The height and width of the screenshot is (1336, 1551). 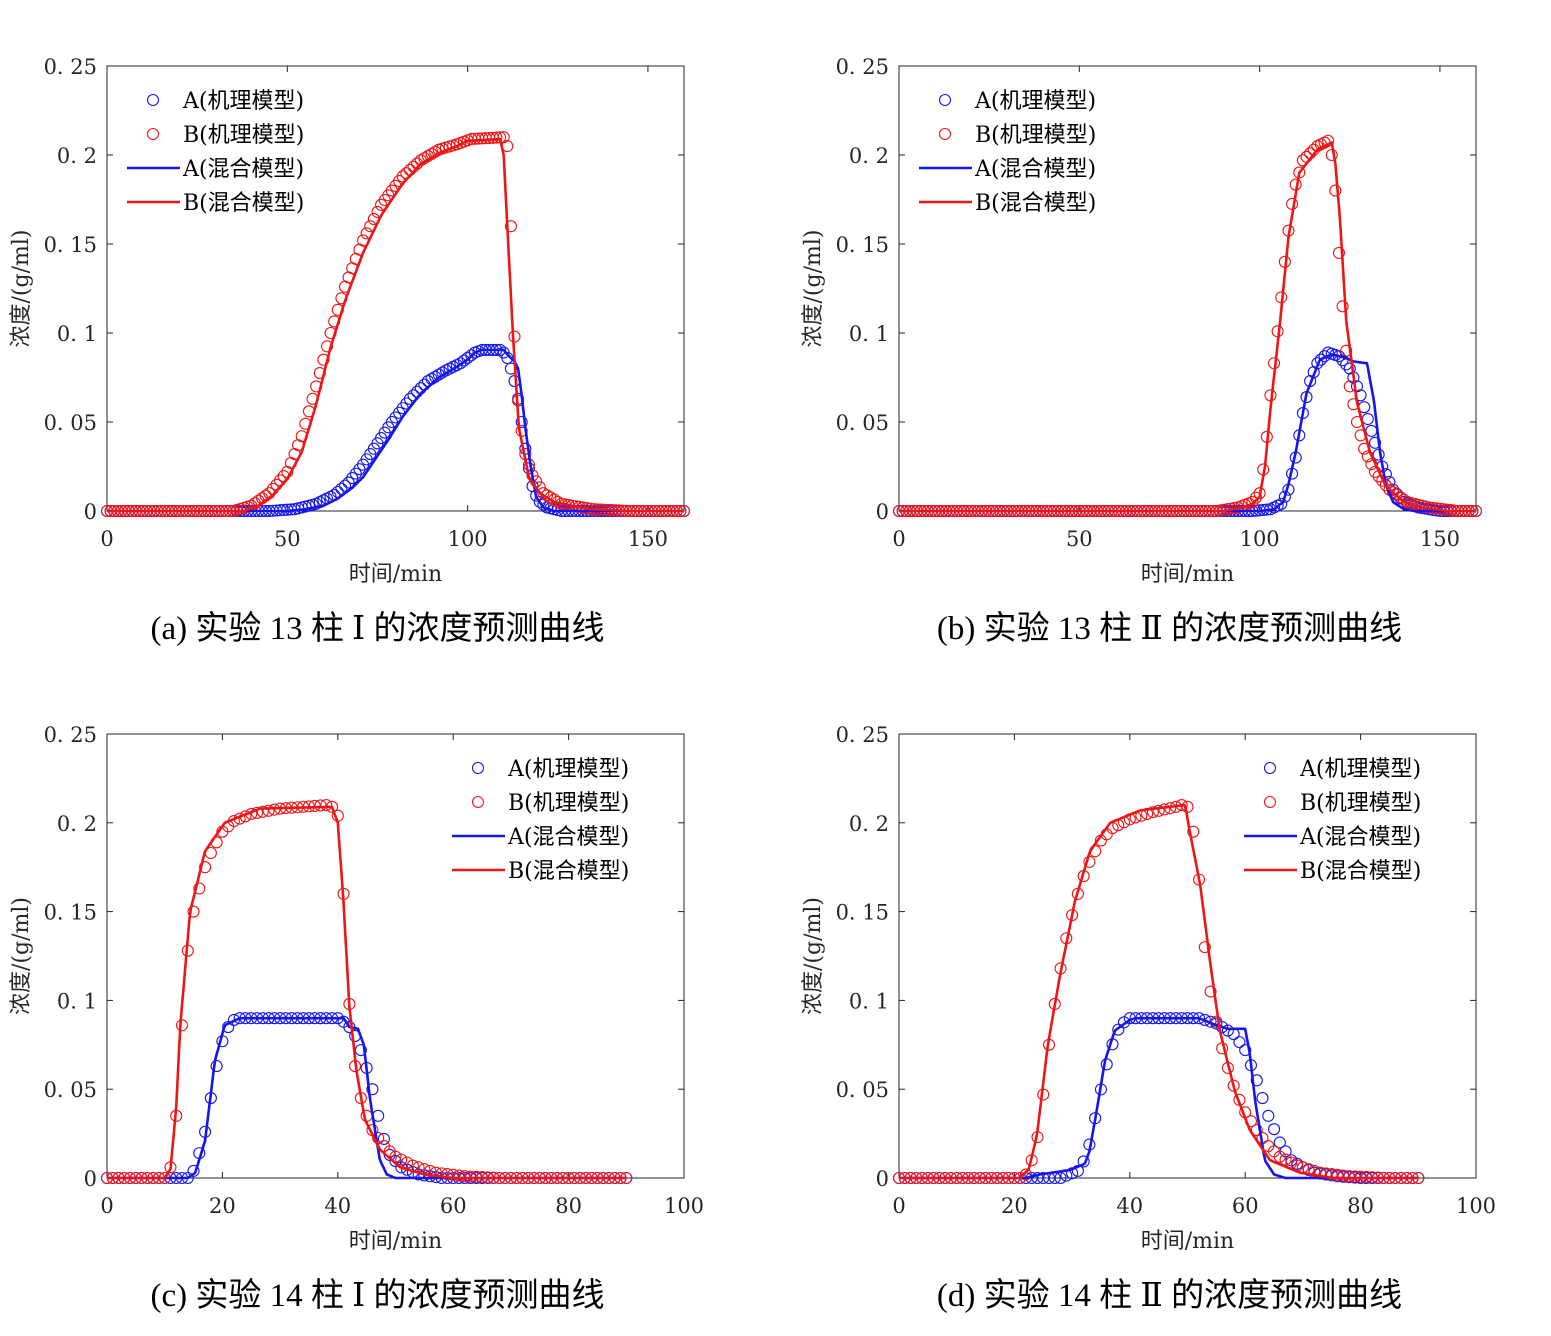 What do you see at coordinates (1129, 1206) in the screenshot?
I see `x-tick-label: 40` at bounding box center [1129, 1206].